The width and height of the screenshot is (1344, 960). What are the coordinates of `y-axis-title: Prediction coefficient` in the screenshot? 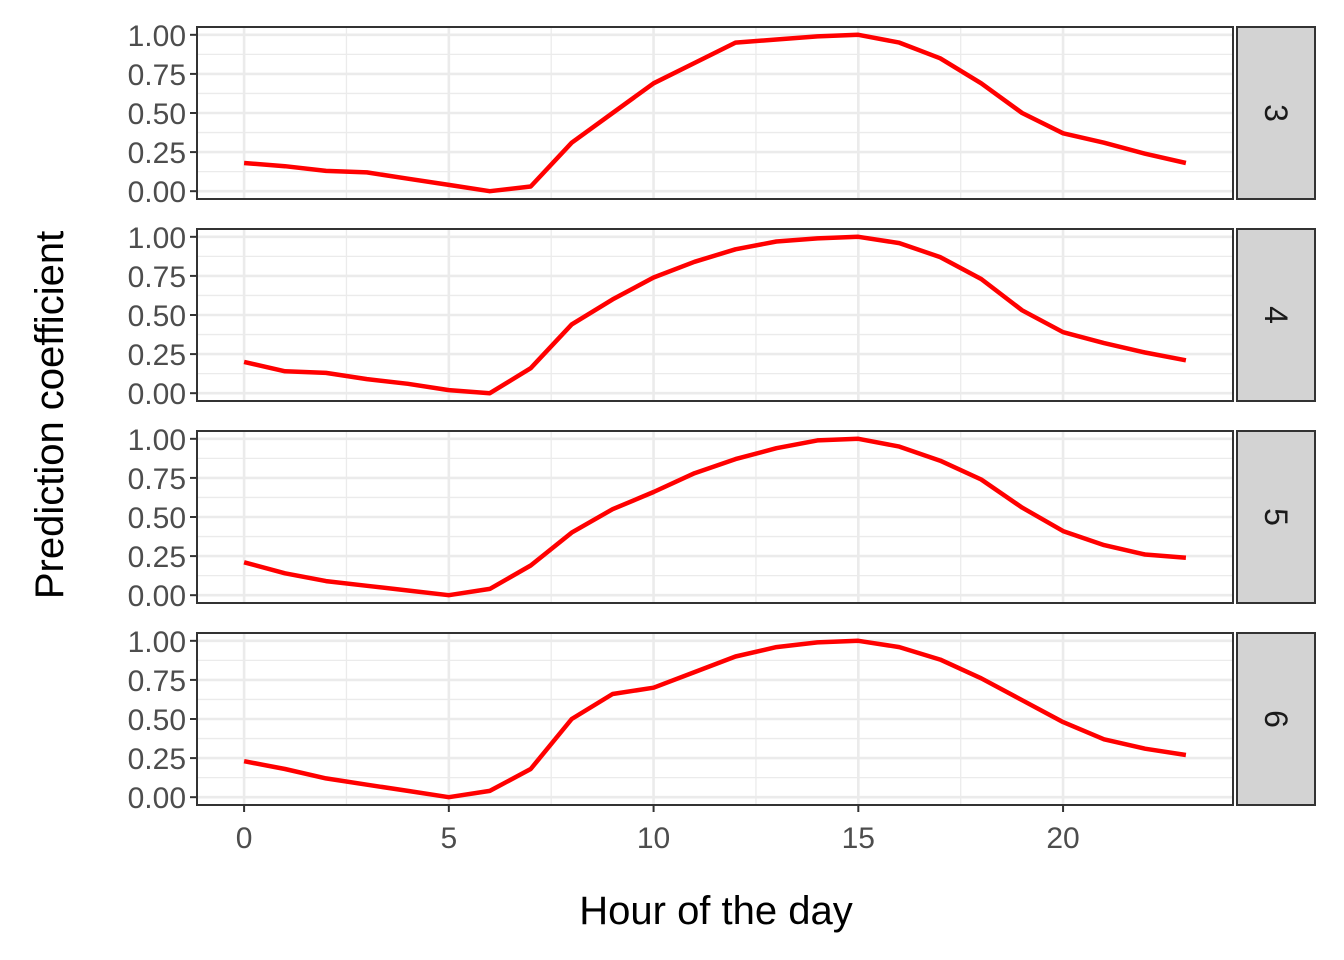 It's located at (50, 415).